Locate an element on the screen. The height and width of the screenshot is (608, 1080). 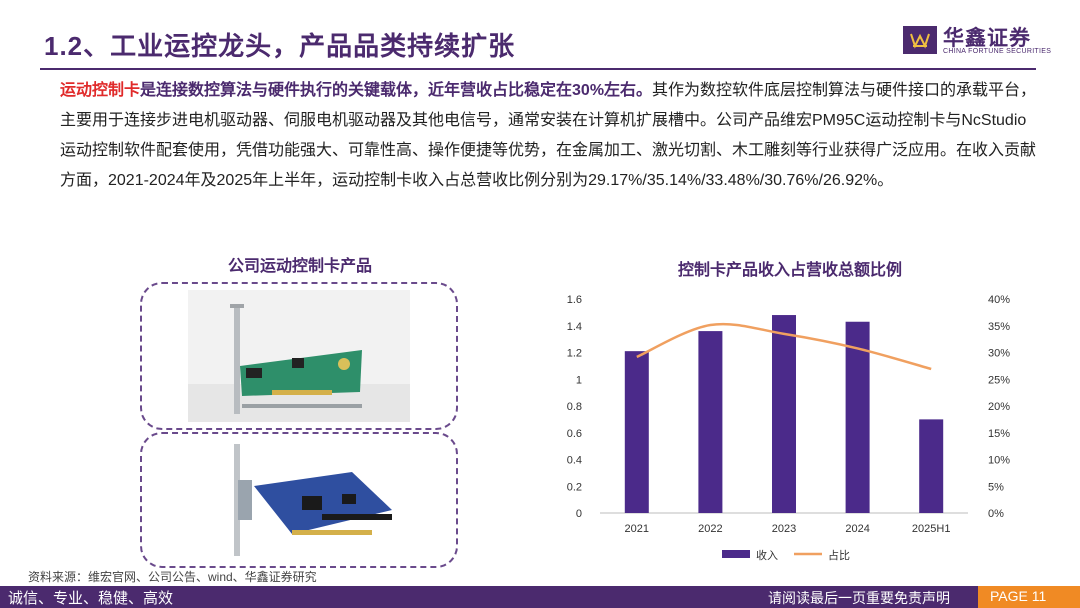
bar-revenue-2021 is located at coordinates (636, 432).